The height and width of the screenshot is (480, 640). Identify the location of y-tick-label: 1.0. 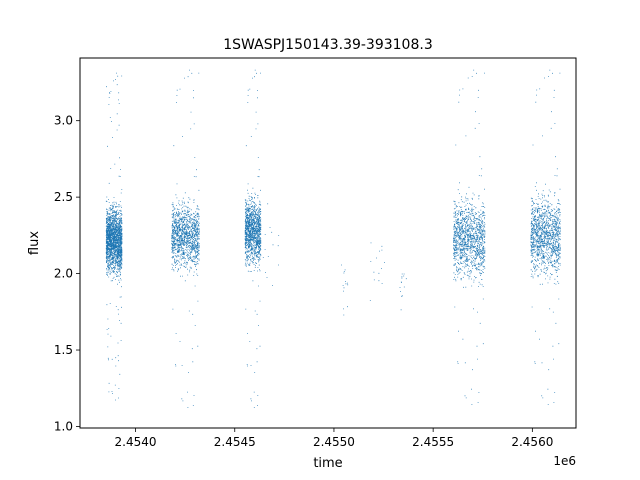
(63, 426).